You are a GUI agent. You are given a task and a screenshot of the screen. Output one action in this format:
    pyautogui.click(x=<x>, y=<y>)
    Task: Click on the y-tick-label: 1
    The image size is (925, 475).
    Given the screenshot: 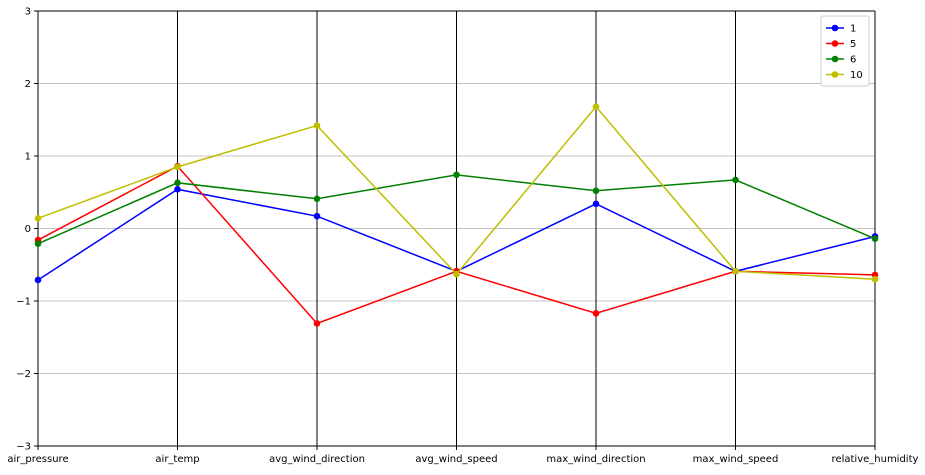 What is the action you would take?
    pyautogui.click(x=28, y=157)
    